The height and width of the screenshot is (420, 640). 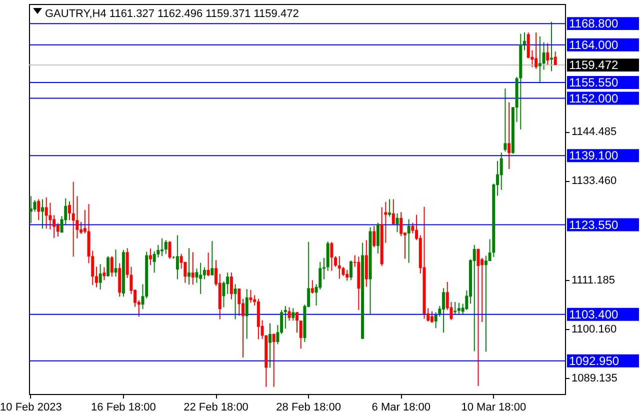 I want to click on ref-line-label: 1103.400, so click(x=593, y=314).